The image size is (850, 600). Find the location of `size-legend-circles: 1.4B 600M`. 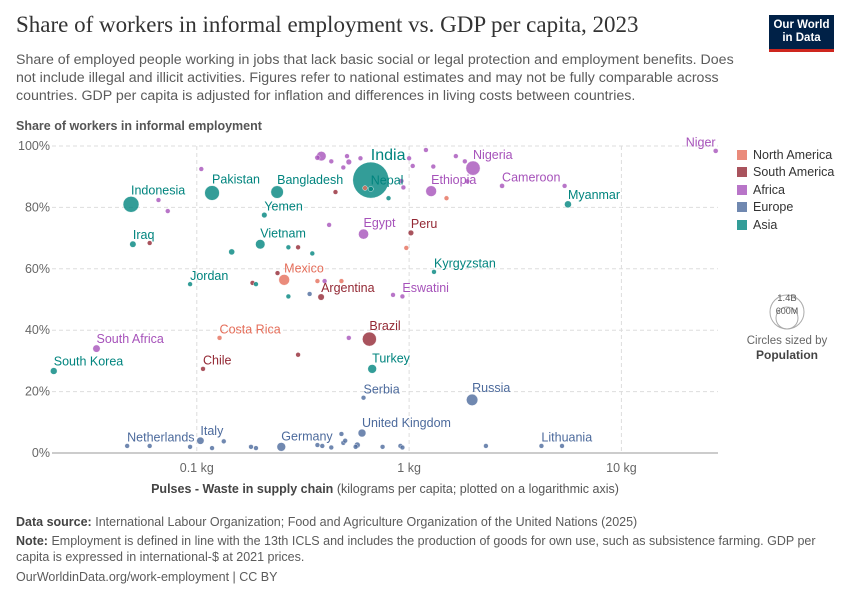

size-legend-circles: 1.4B 600M is located at coordinates (787, 311).